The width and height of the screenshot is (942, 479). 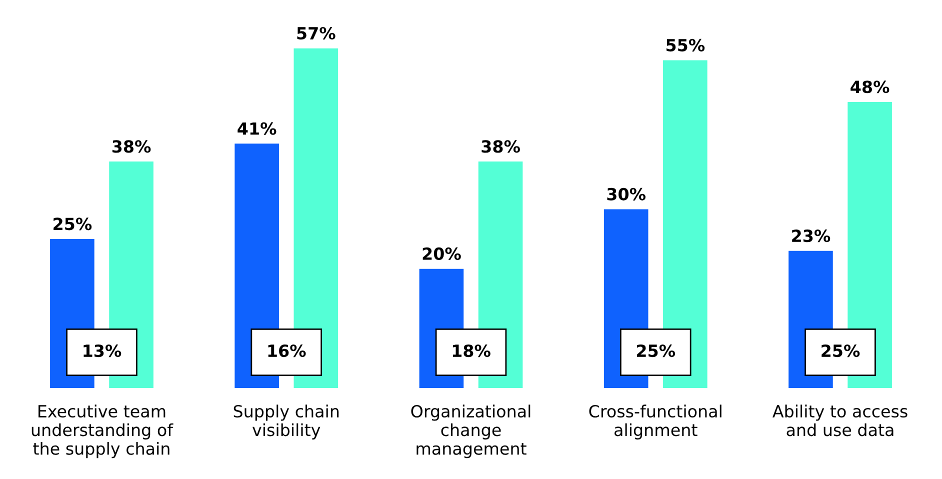 I want to click on data-label: 20%, so click(x=441, y=253).